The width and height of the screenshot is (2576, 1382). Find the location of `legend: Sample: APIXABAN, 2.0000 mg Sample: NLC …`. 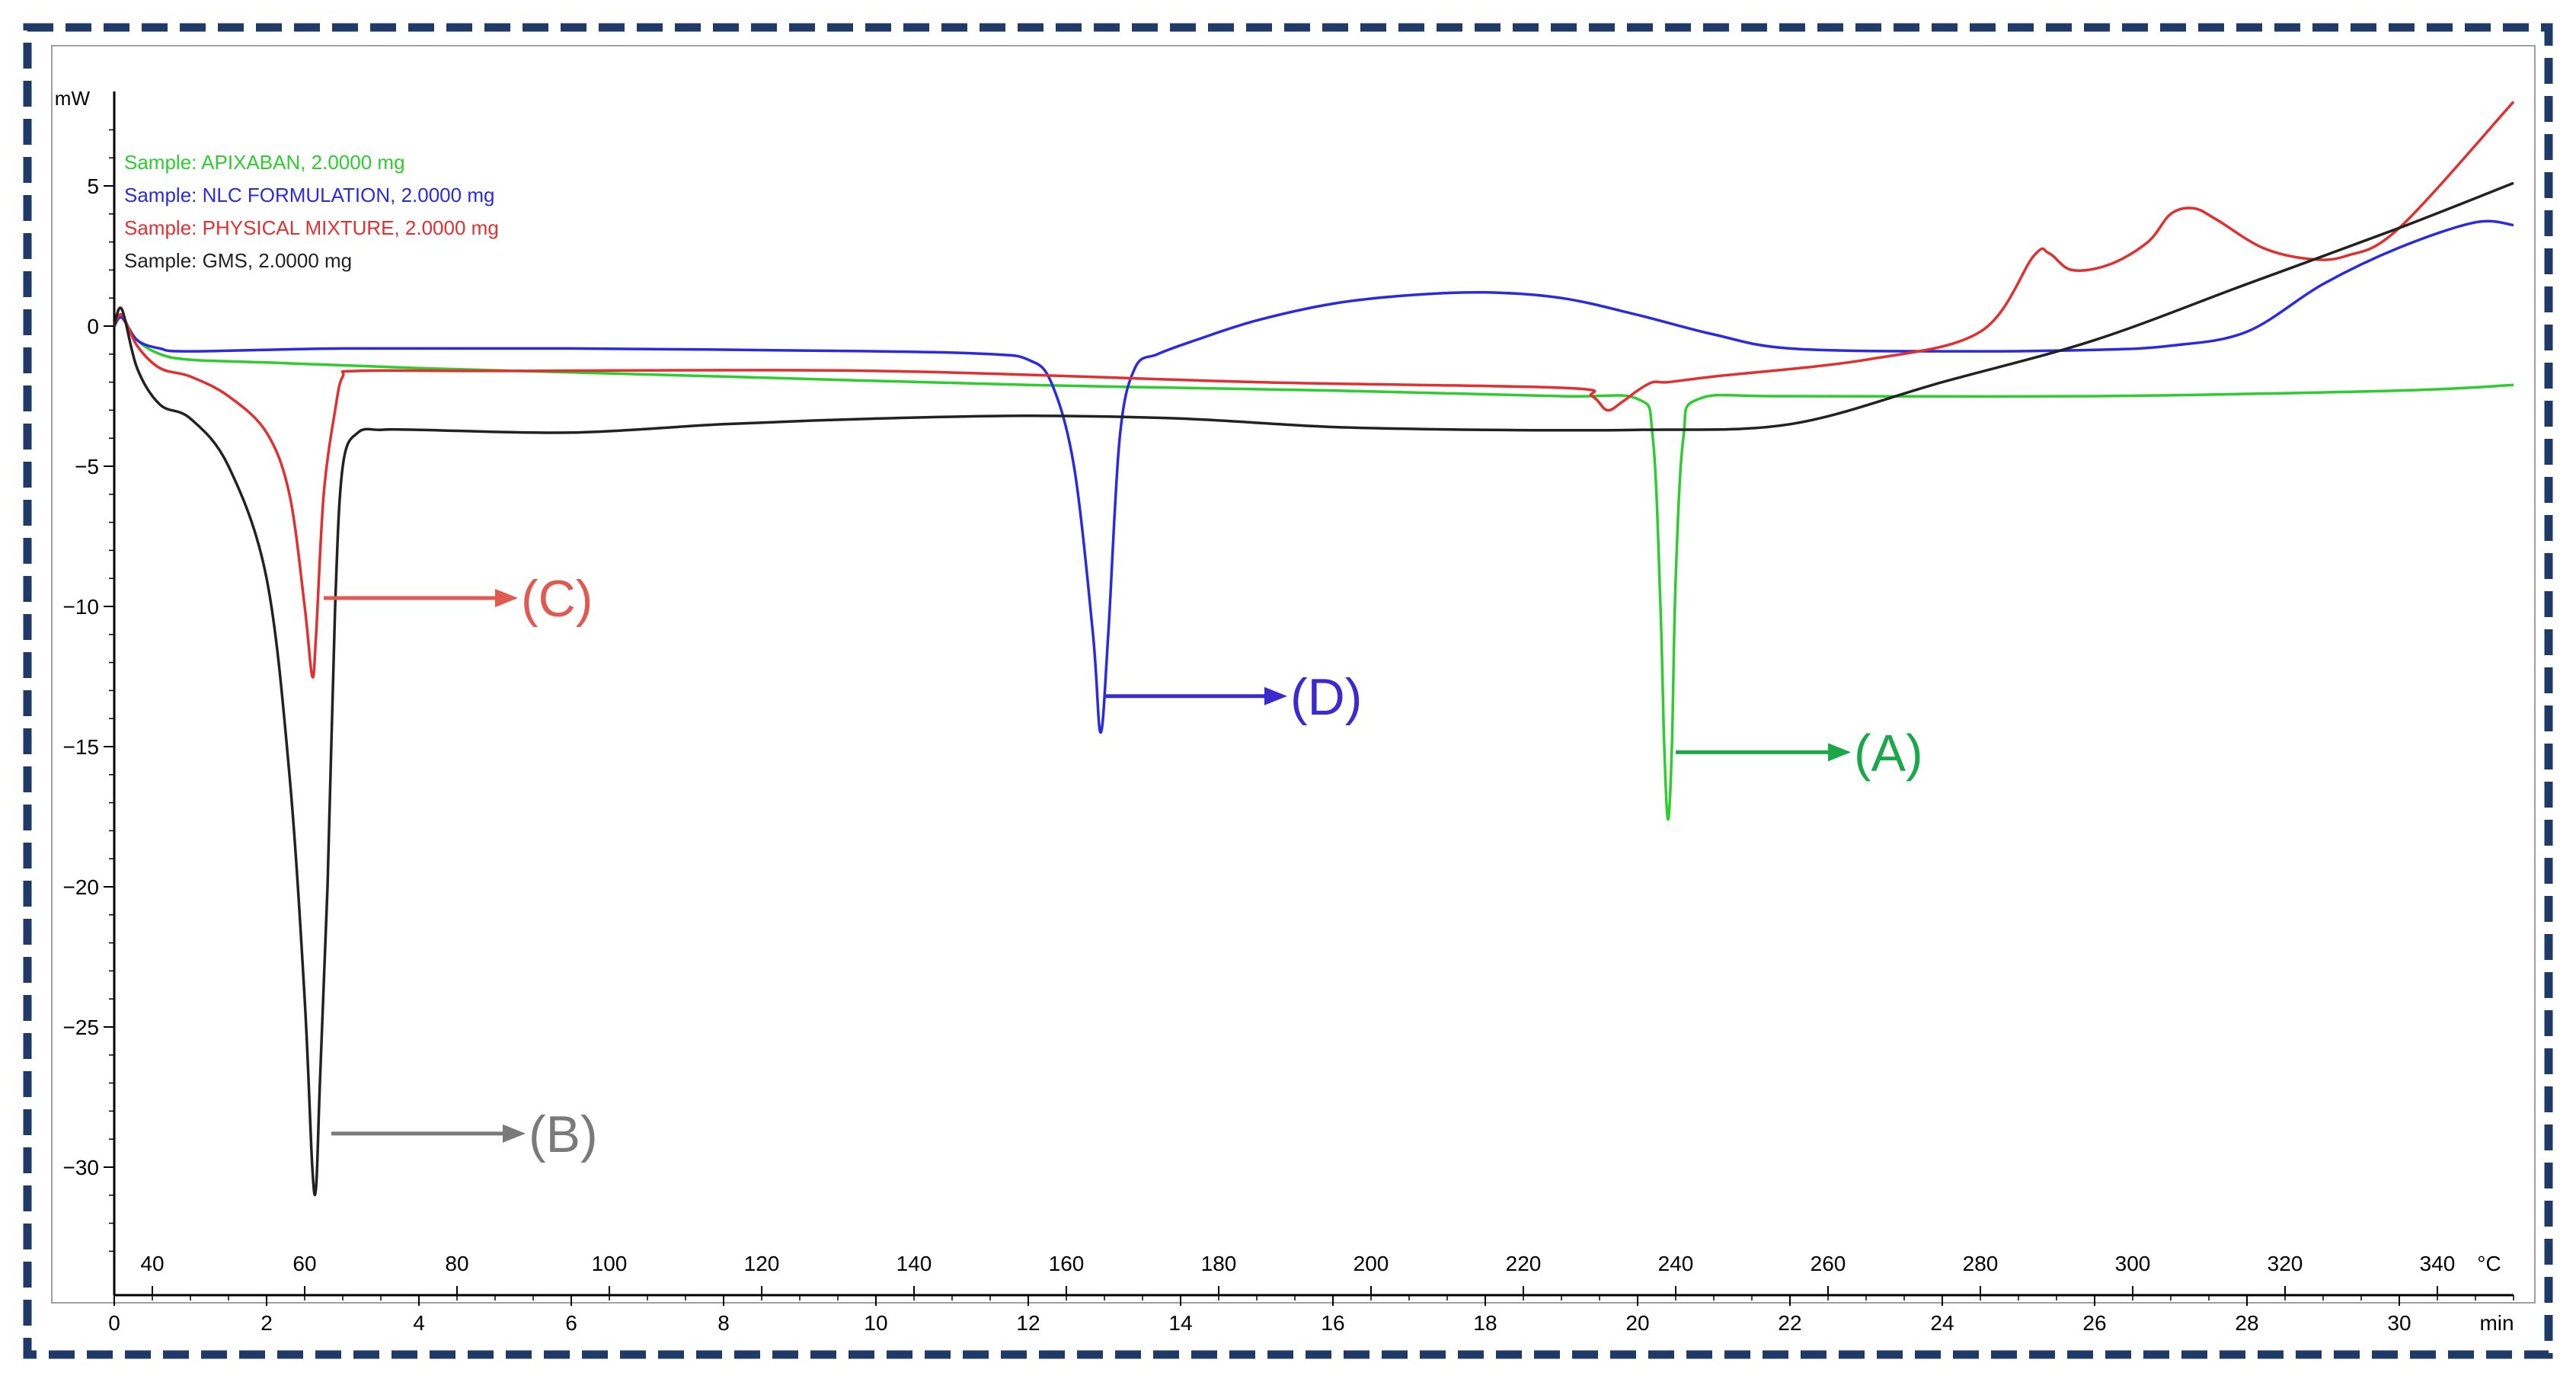

legend: Sample: APIXABAN, 2.0000 mg Sample: NLC … is located at coordinates (311, 211).